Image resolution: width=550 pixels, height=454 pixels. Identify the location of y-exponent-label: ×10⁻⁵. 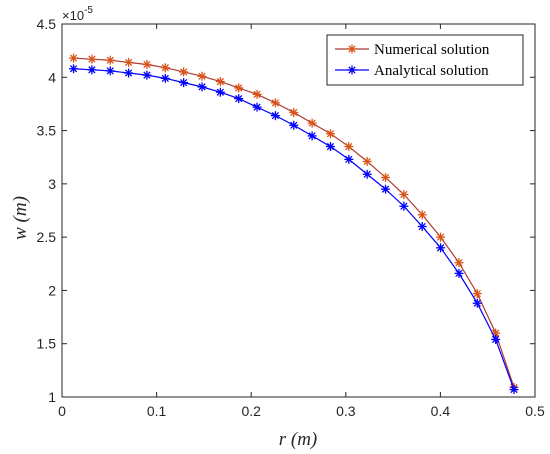
(77, 14).